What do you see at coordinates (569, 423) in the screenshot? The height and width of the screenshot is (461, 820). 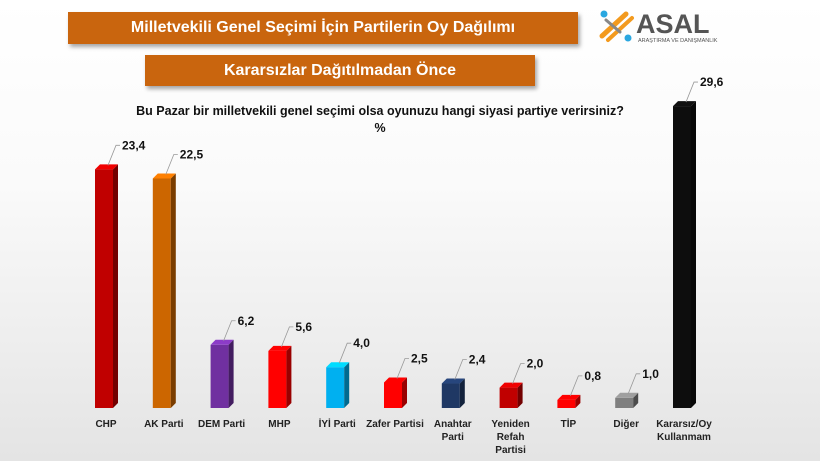 I see `category-label: TİP` at bounding box center [569, 423].